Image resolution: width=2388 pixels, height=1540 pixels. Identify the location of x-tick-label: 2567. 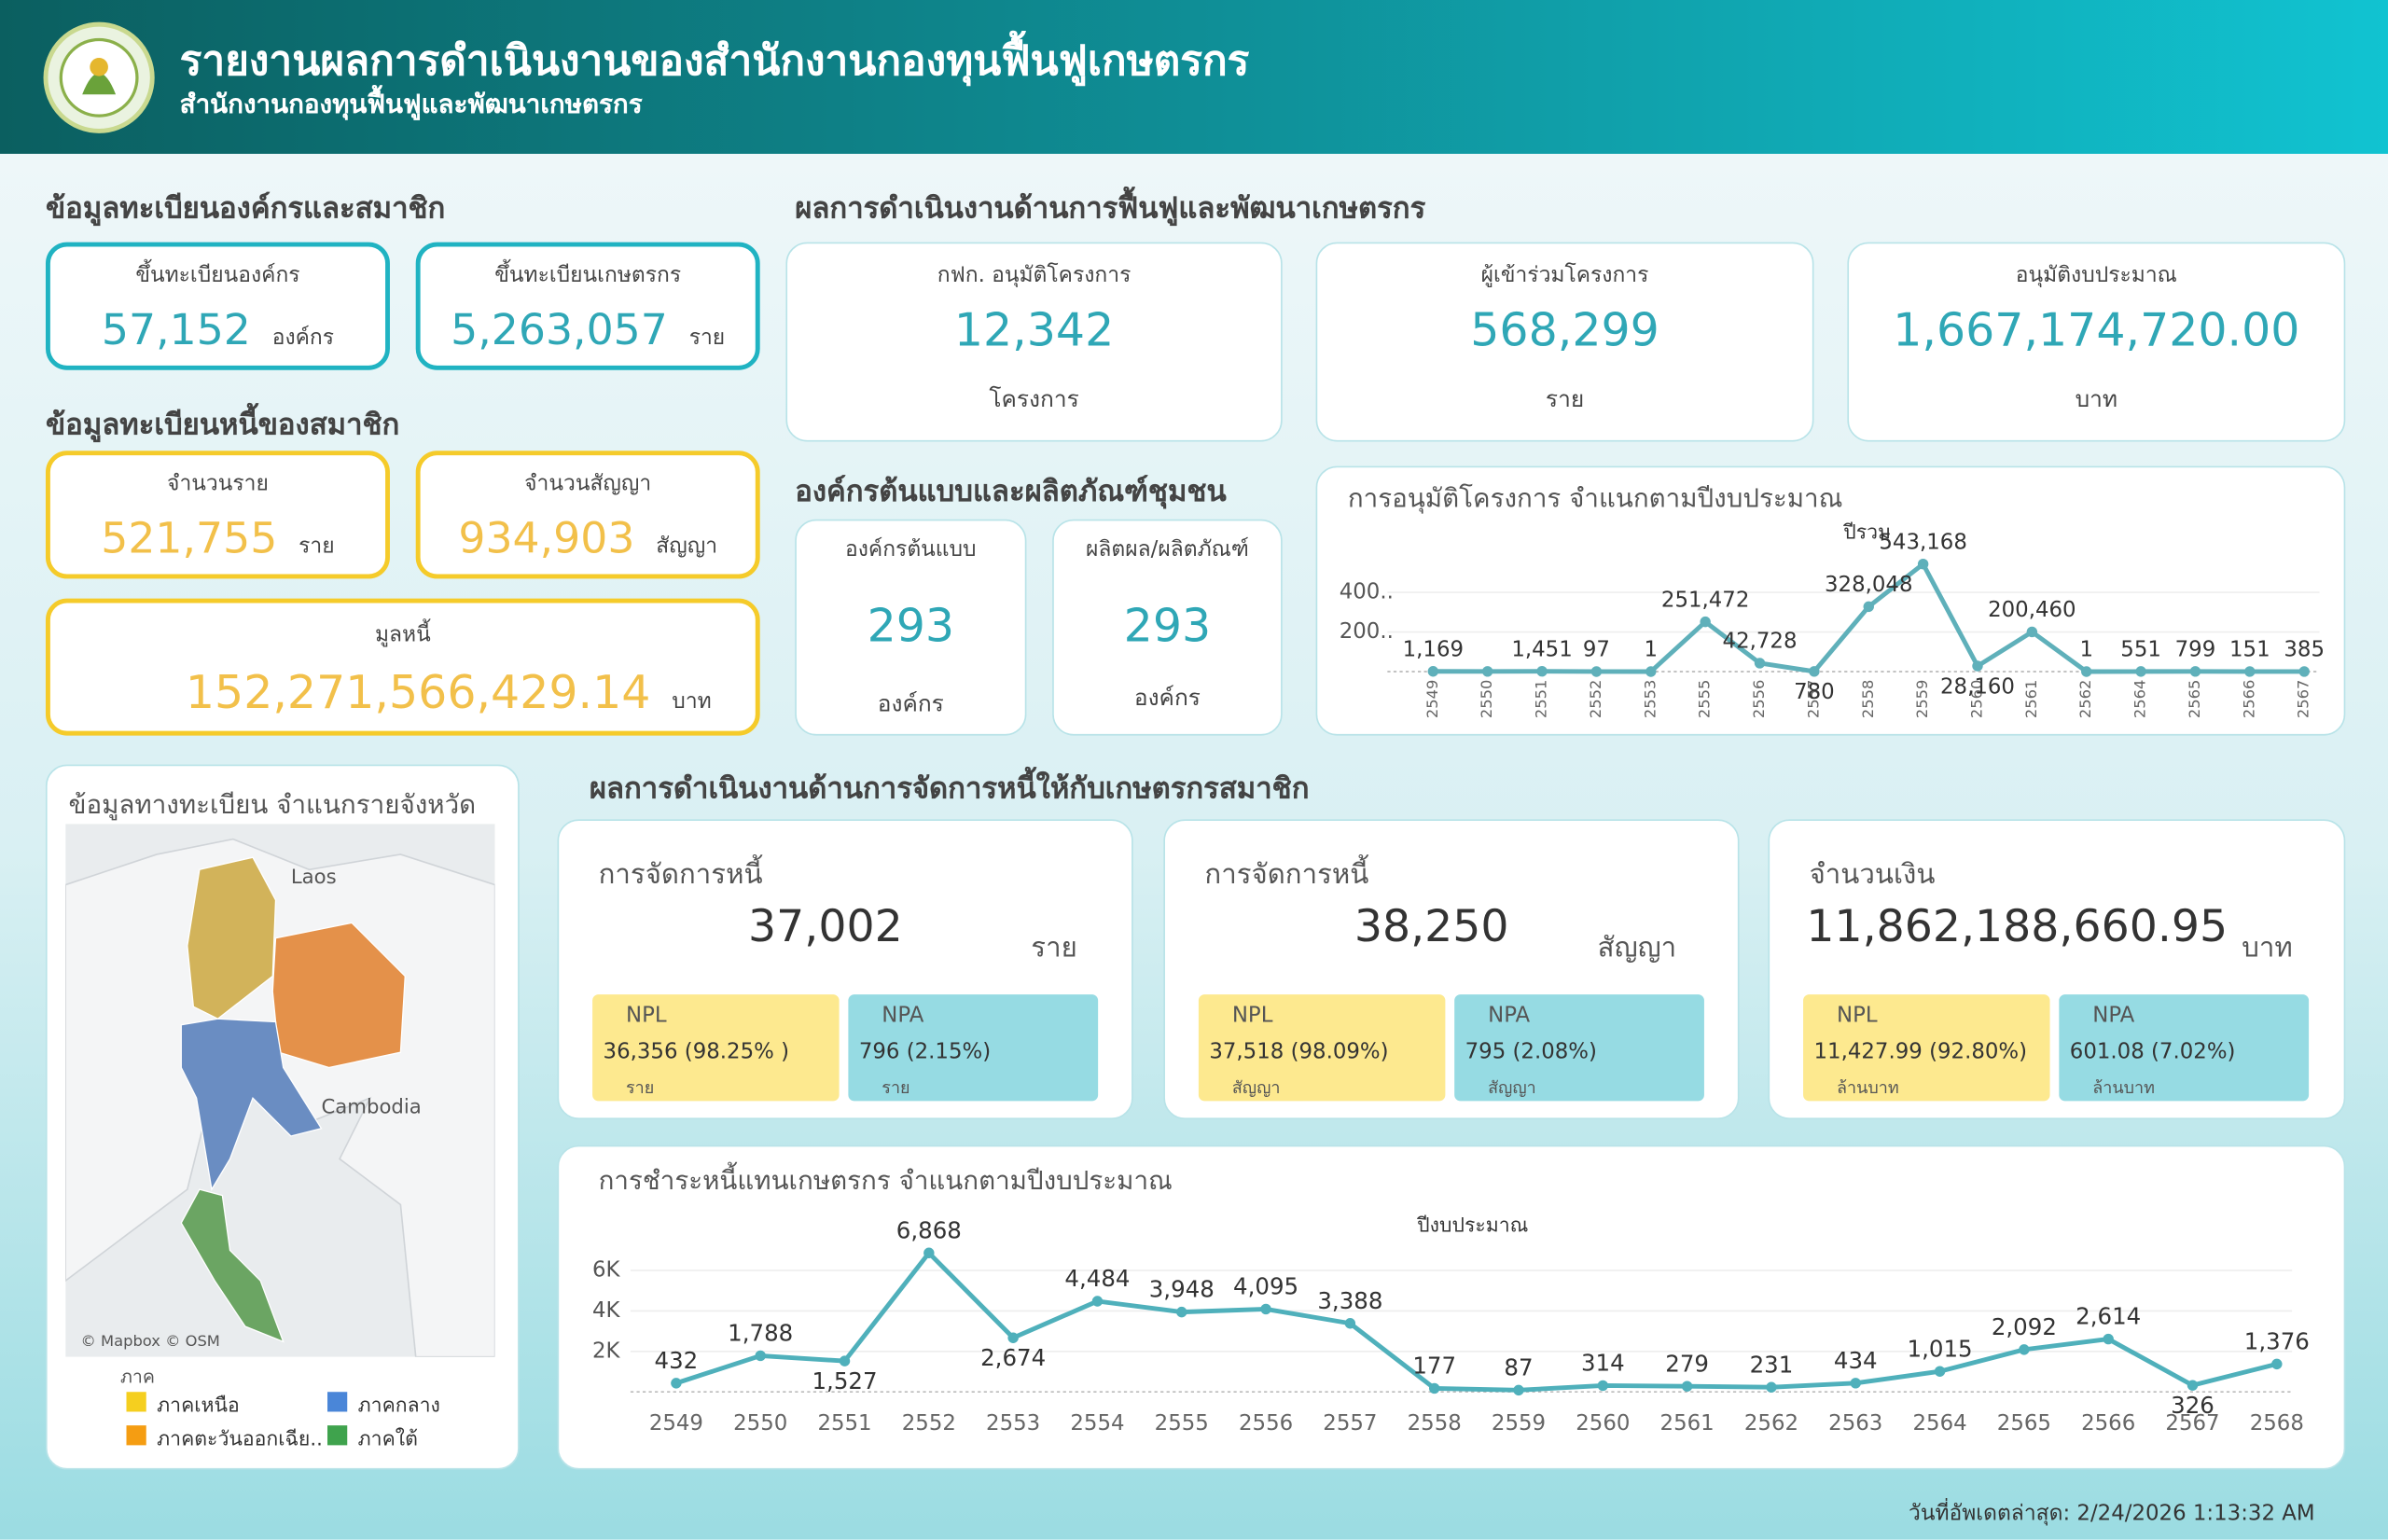
(2303, 699).